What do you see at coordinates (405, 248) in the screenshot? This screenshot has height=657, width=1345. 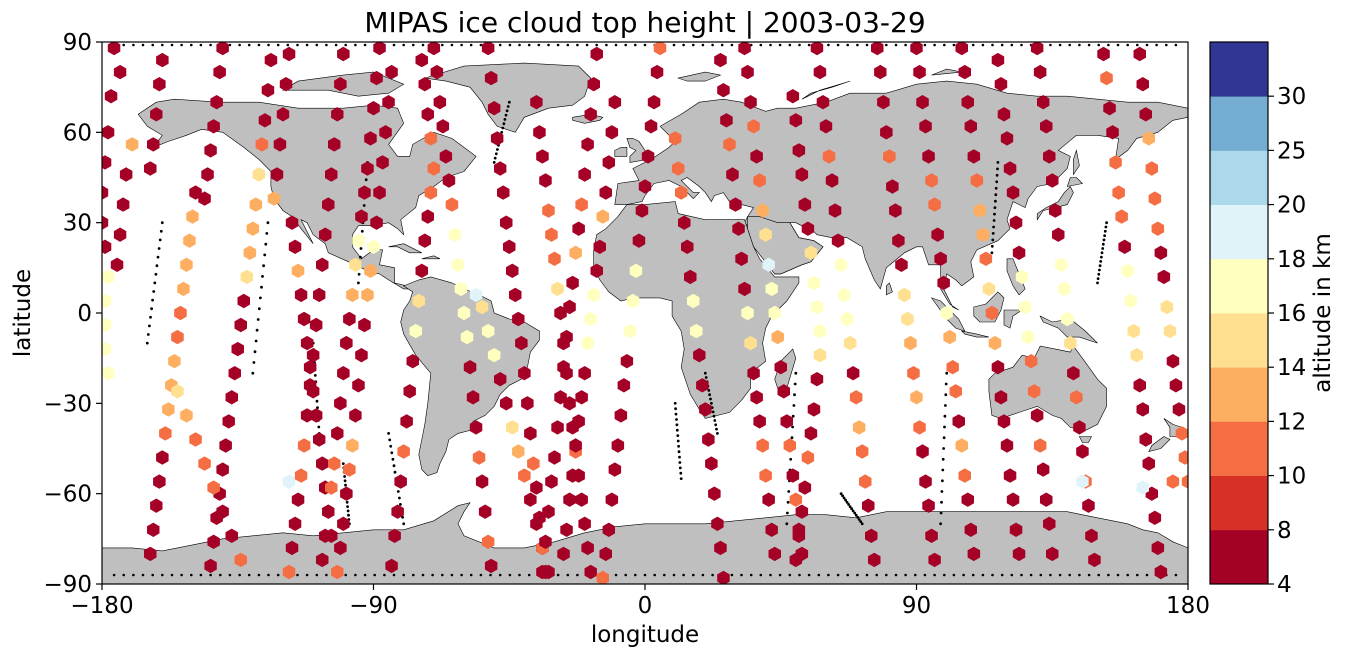 I see `land-cuba` at bounding box center [405, 248].